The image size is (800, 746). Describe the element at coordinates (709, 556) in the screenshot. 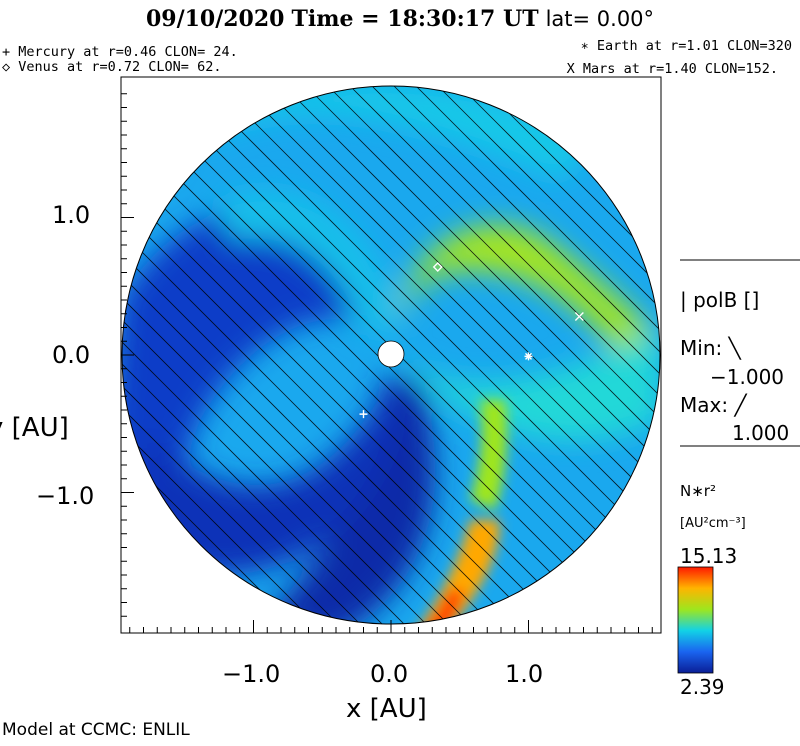

I see `colorbar-max: 15.13` at that location.